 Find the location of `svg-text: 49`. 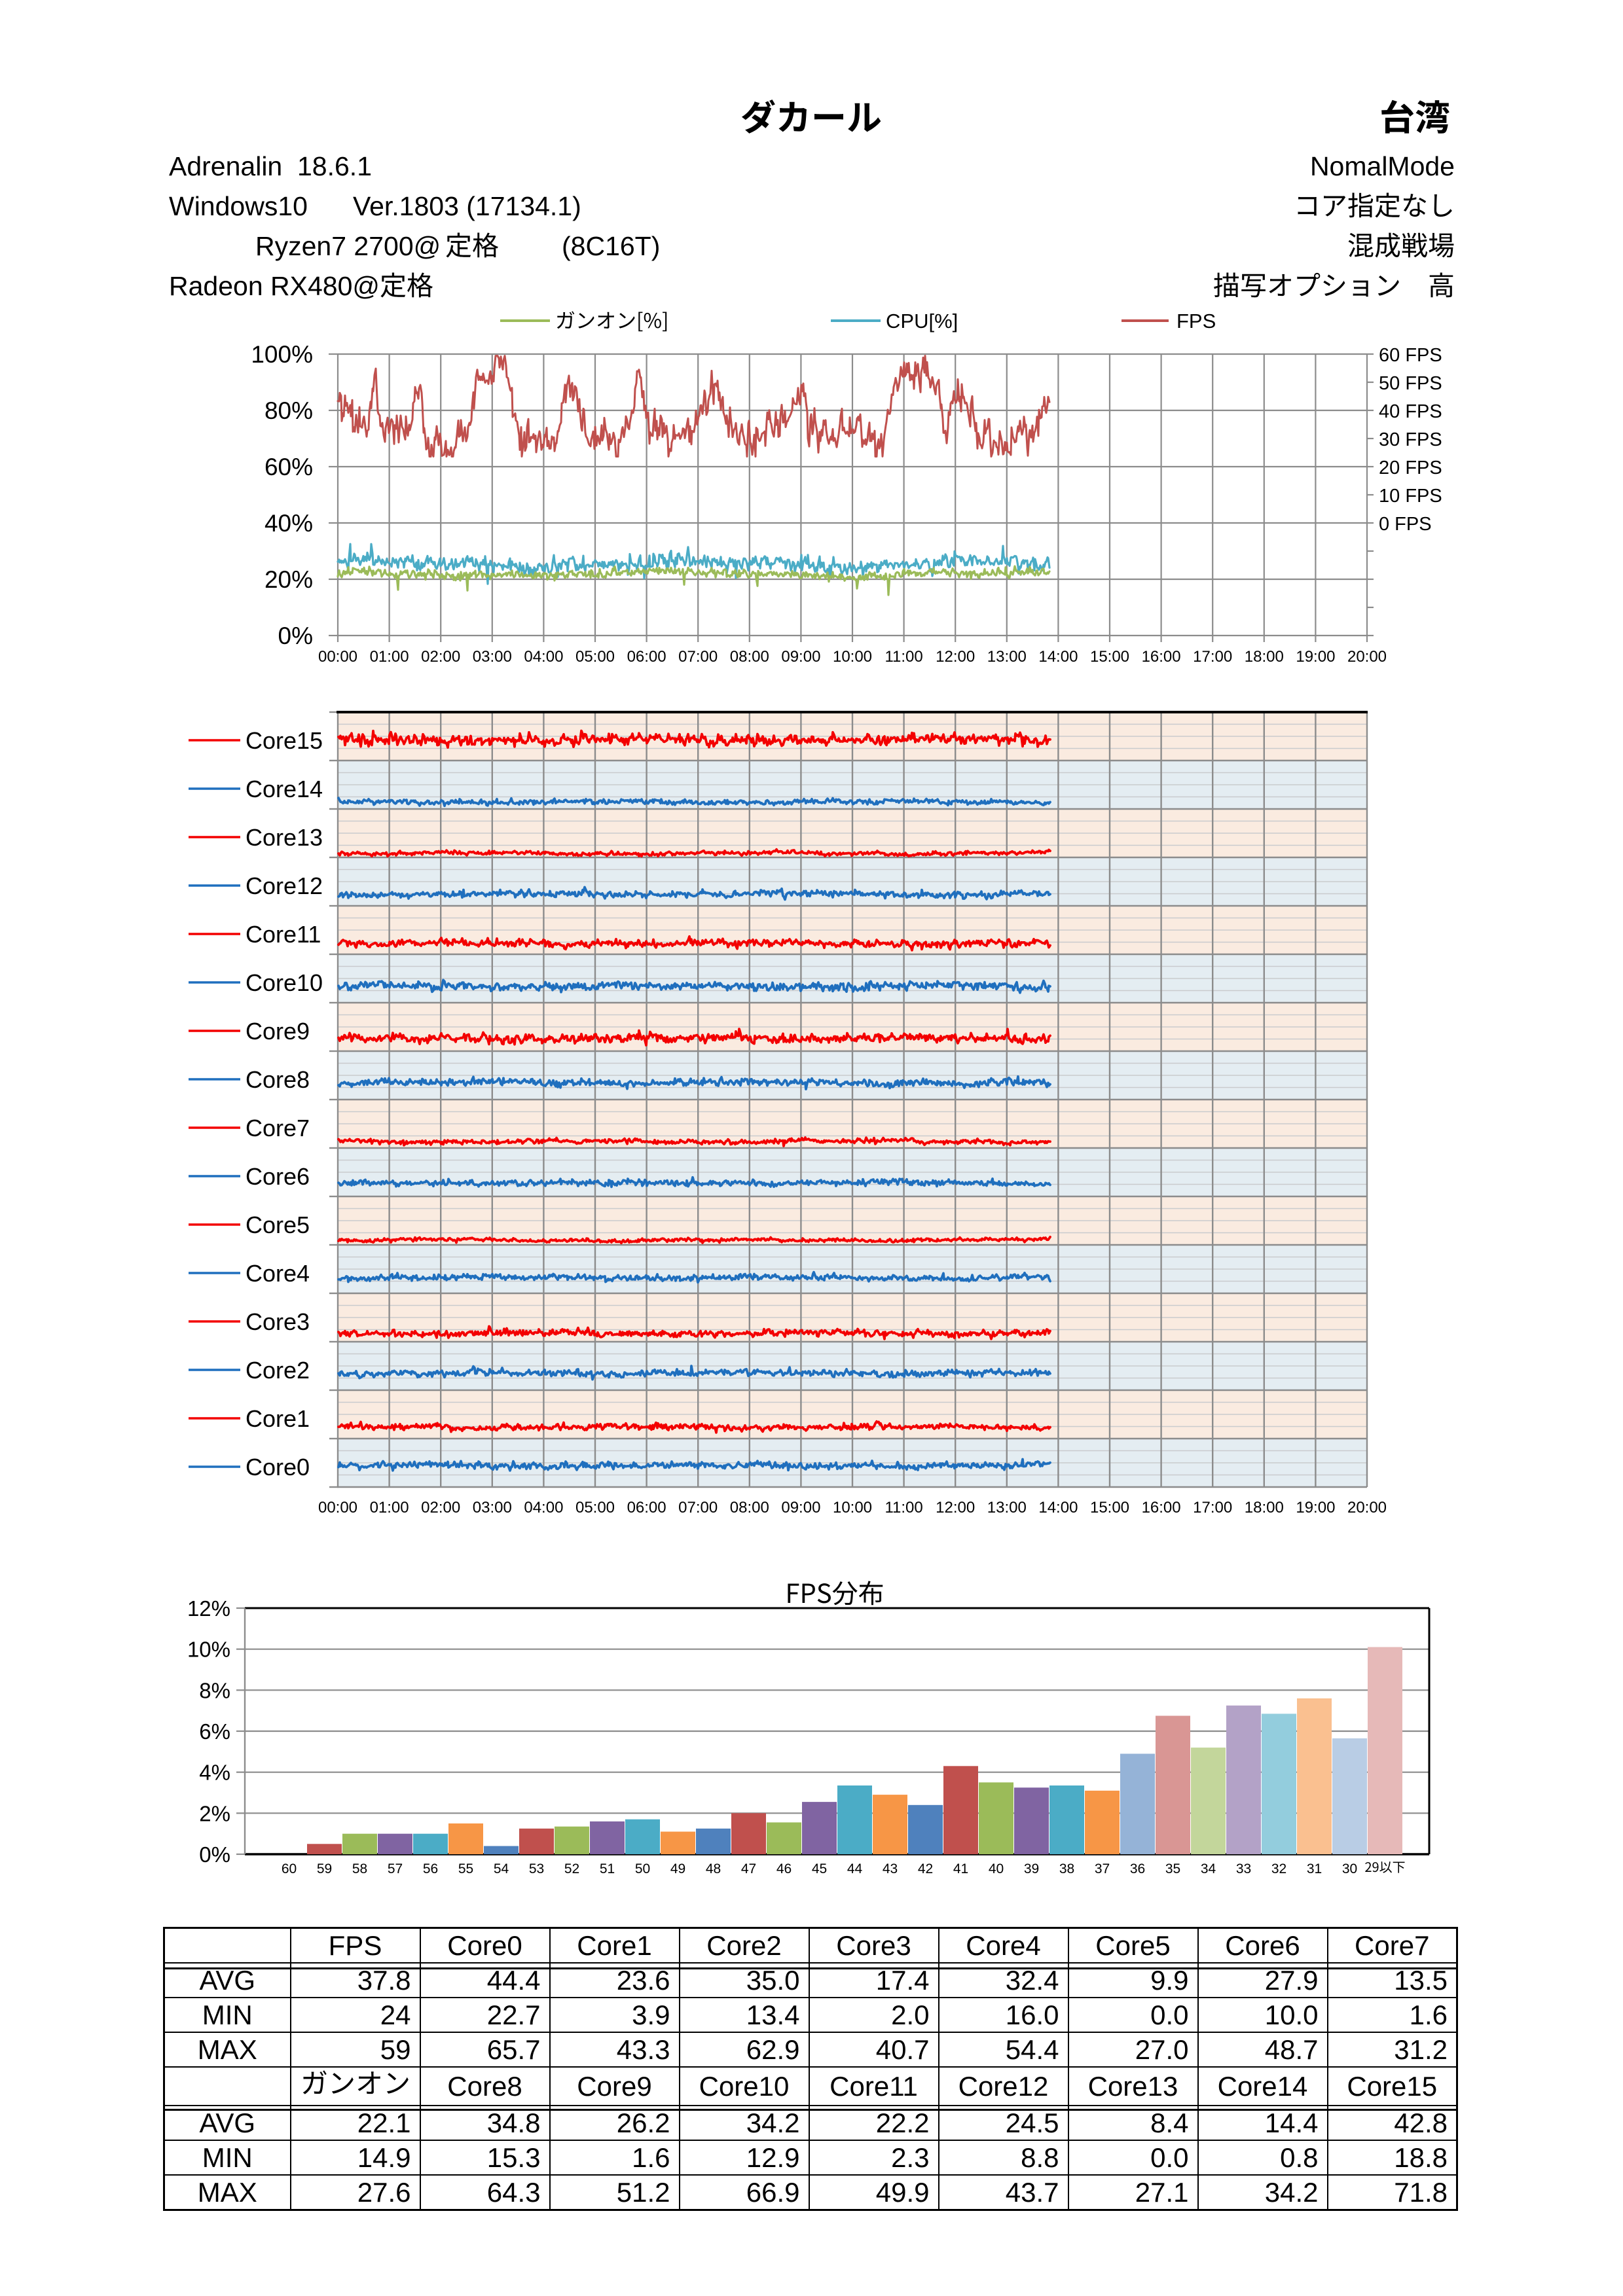

svg-text: 49 is located at coordinates (677, 1868).